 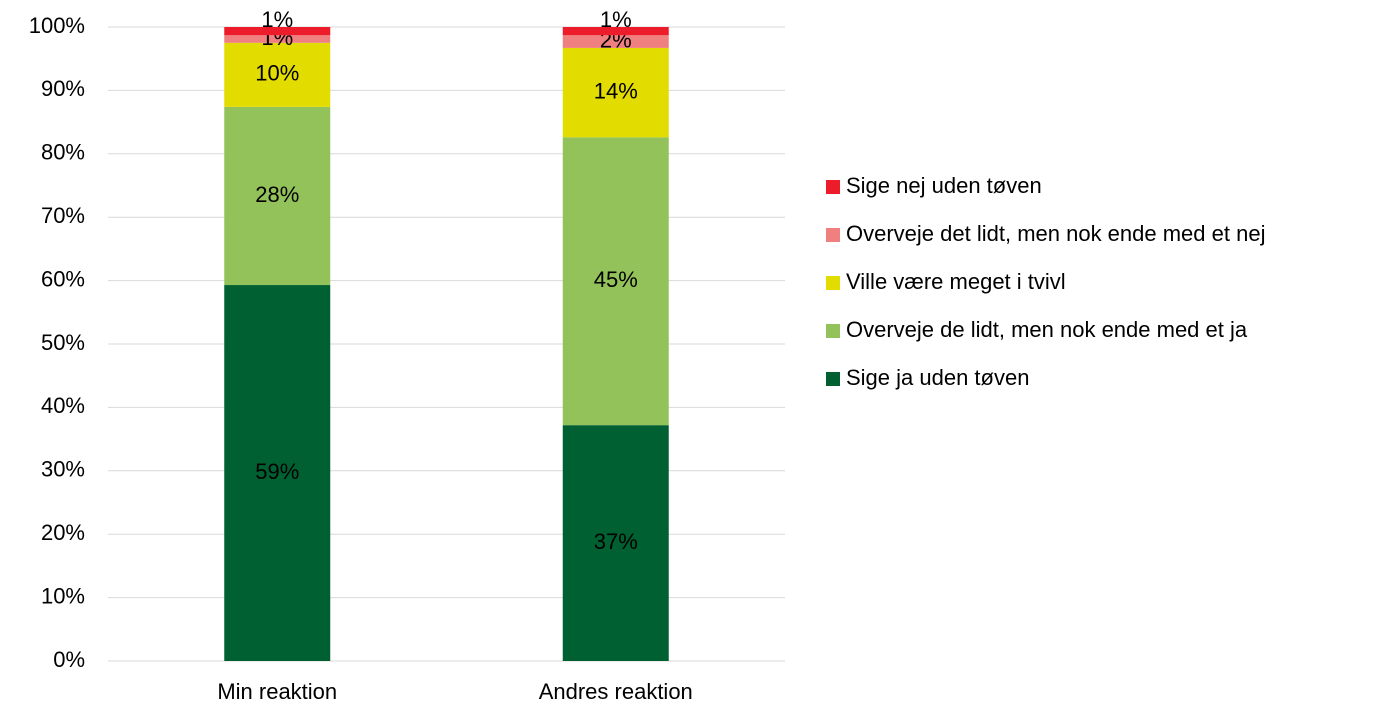 I want to click on y-tick-label: 40%, so click(x=63, y=405).